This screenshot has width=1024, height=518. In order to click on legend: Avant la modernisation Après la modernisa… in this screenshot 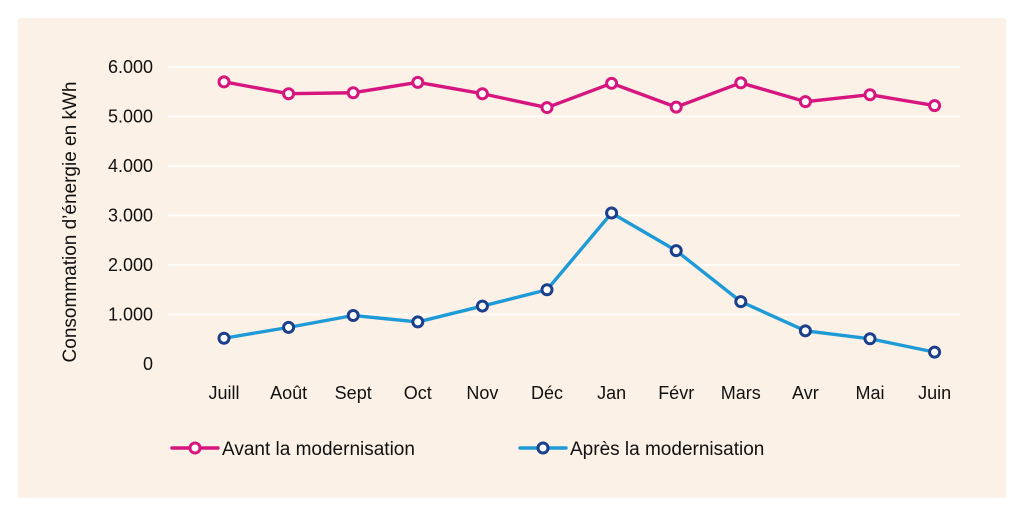, I will do `click(467, 449)`.